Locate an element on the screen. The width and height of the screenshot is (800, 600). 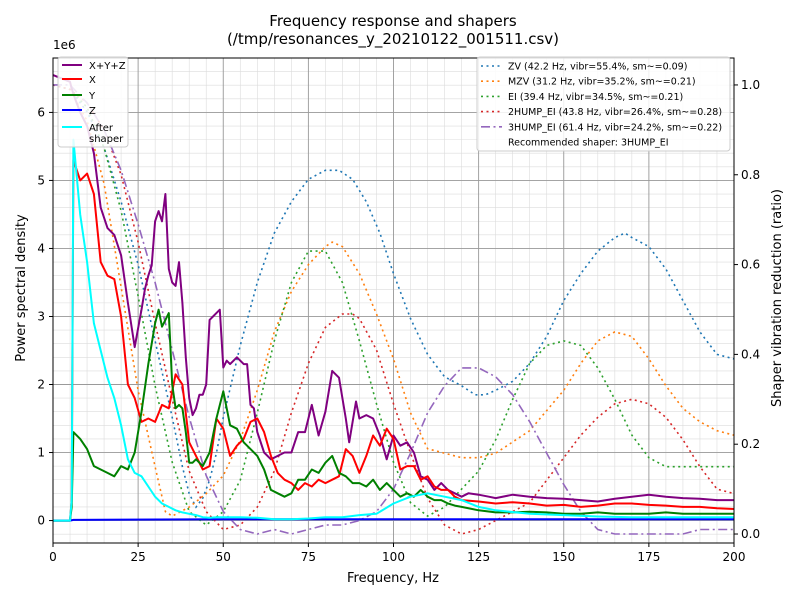
y-tick-label: 6 is located at coordinates (41, 112).